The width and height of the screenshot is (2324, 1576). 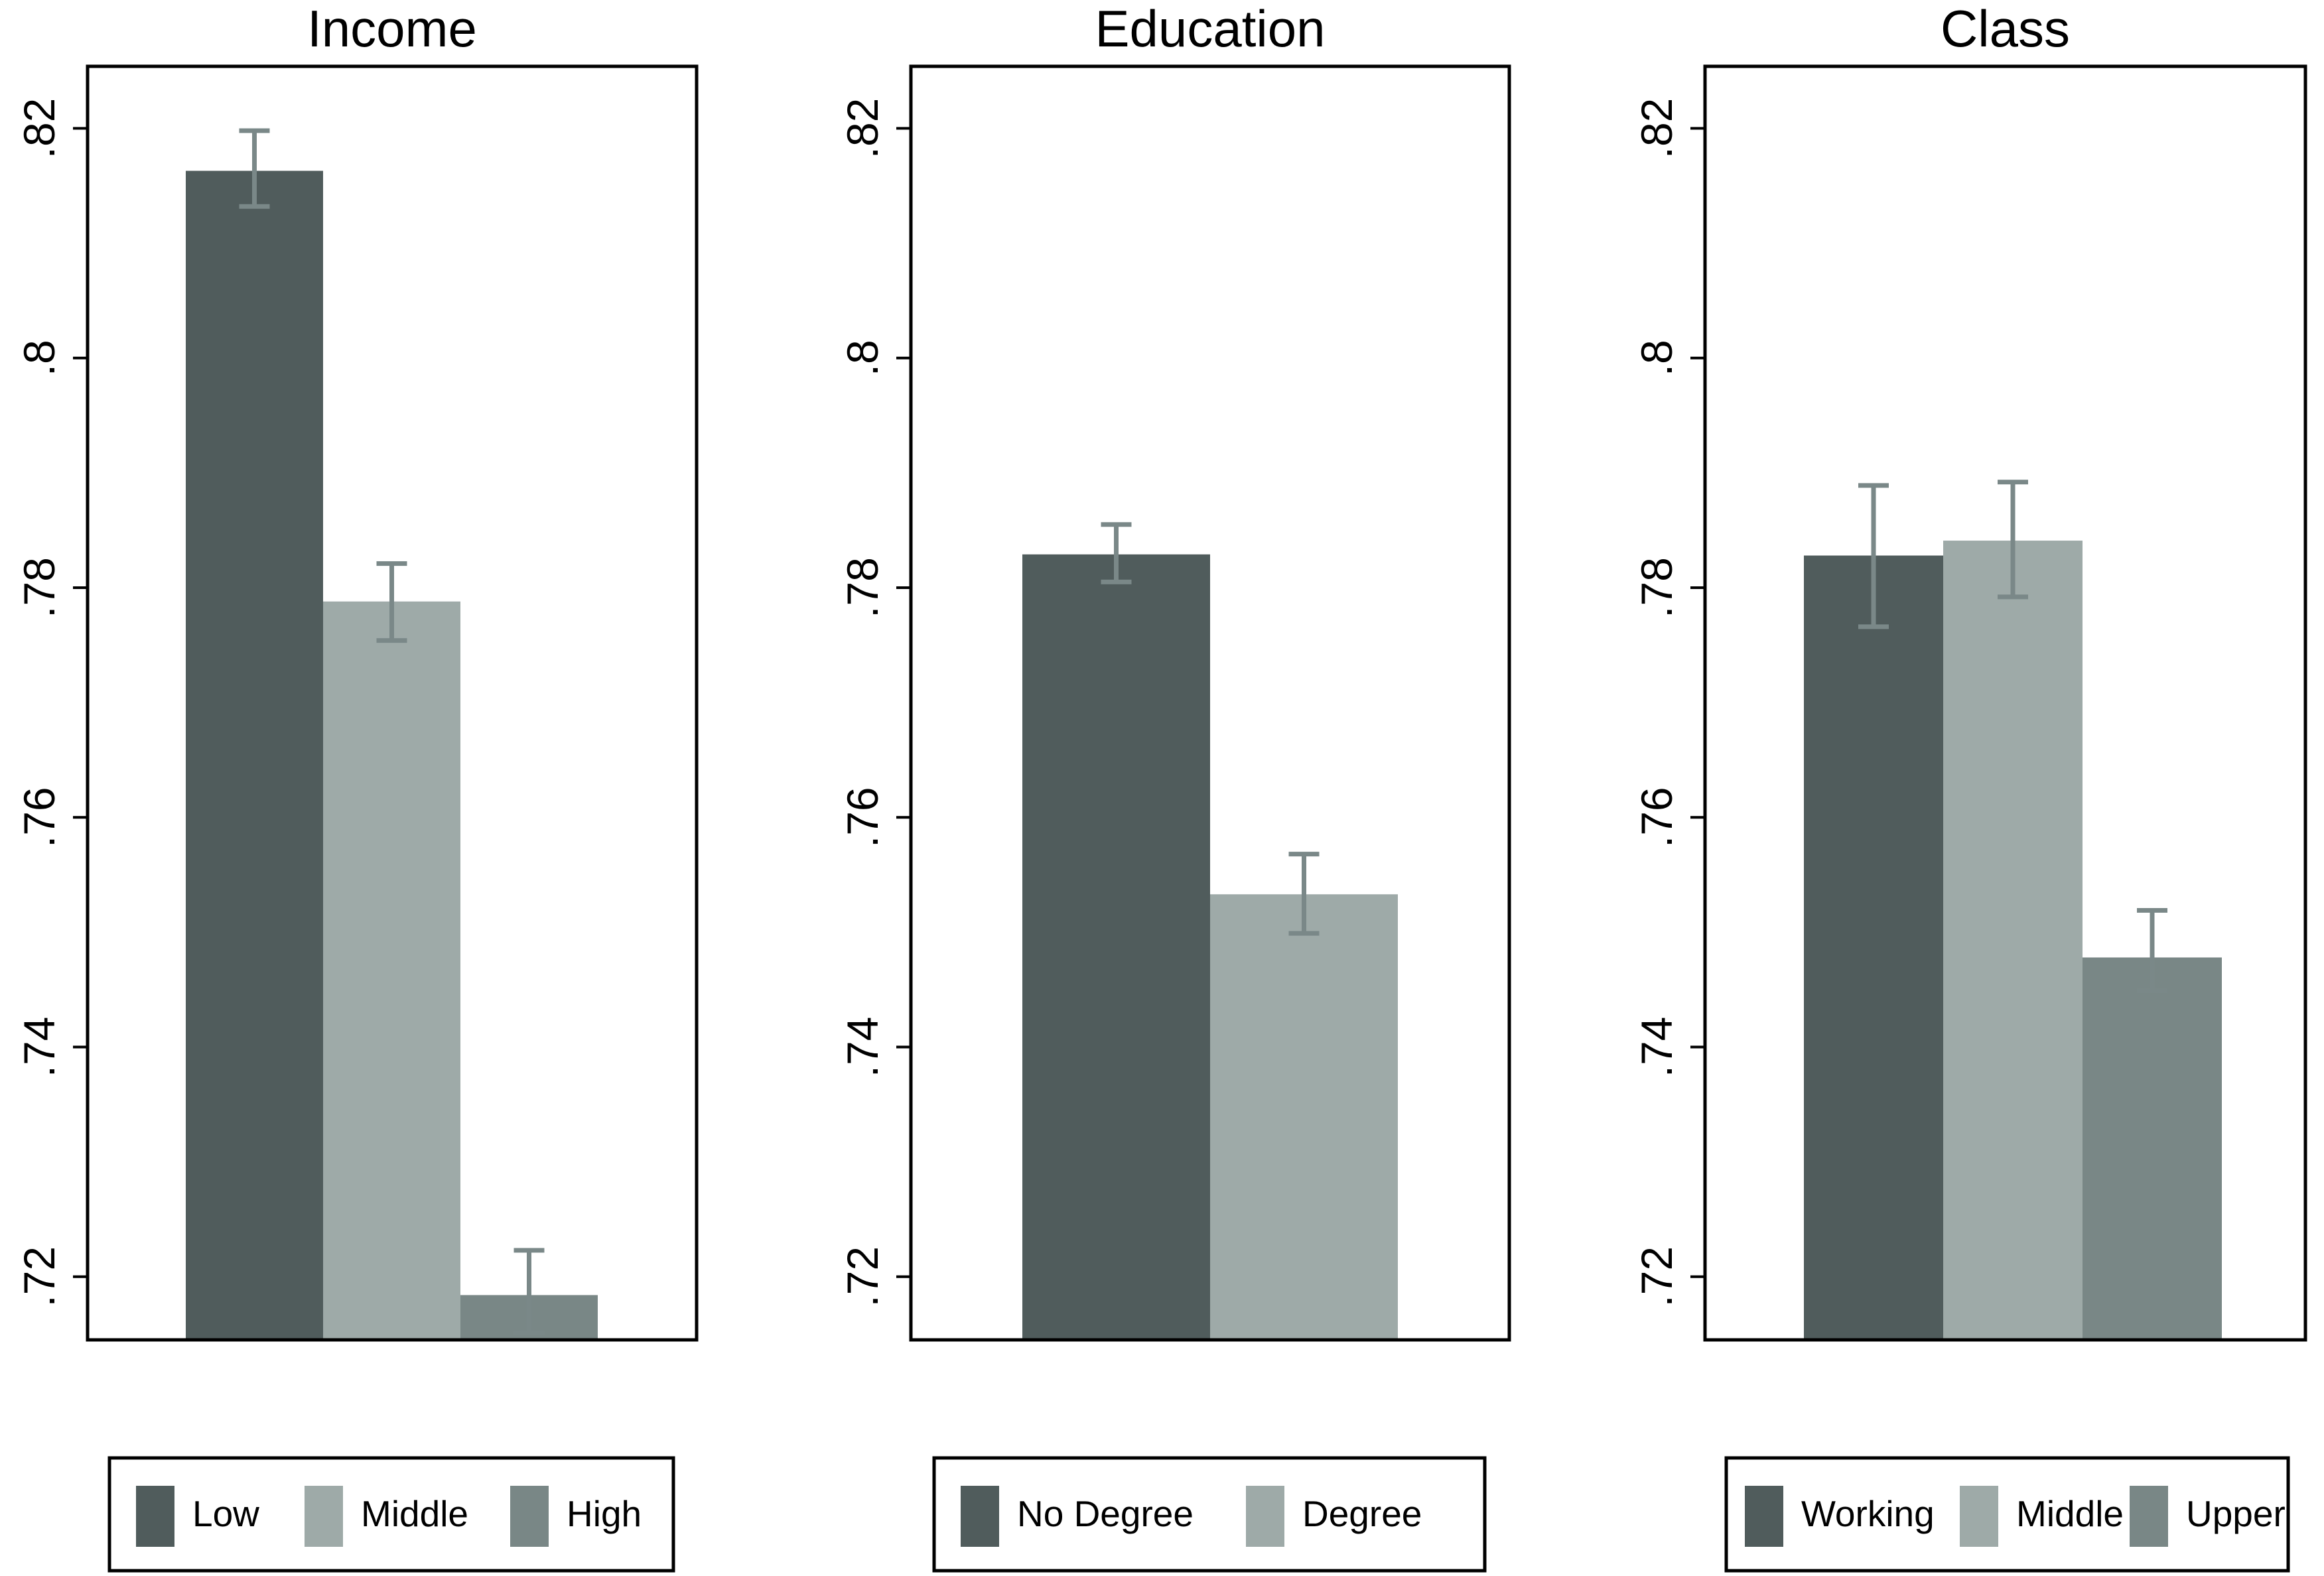 I want to click on legend-label: Working, so click(x=1868, y=1513).